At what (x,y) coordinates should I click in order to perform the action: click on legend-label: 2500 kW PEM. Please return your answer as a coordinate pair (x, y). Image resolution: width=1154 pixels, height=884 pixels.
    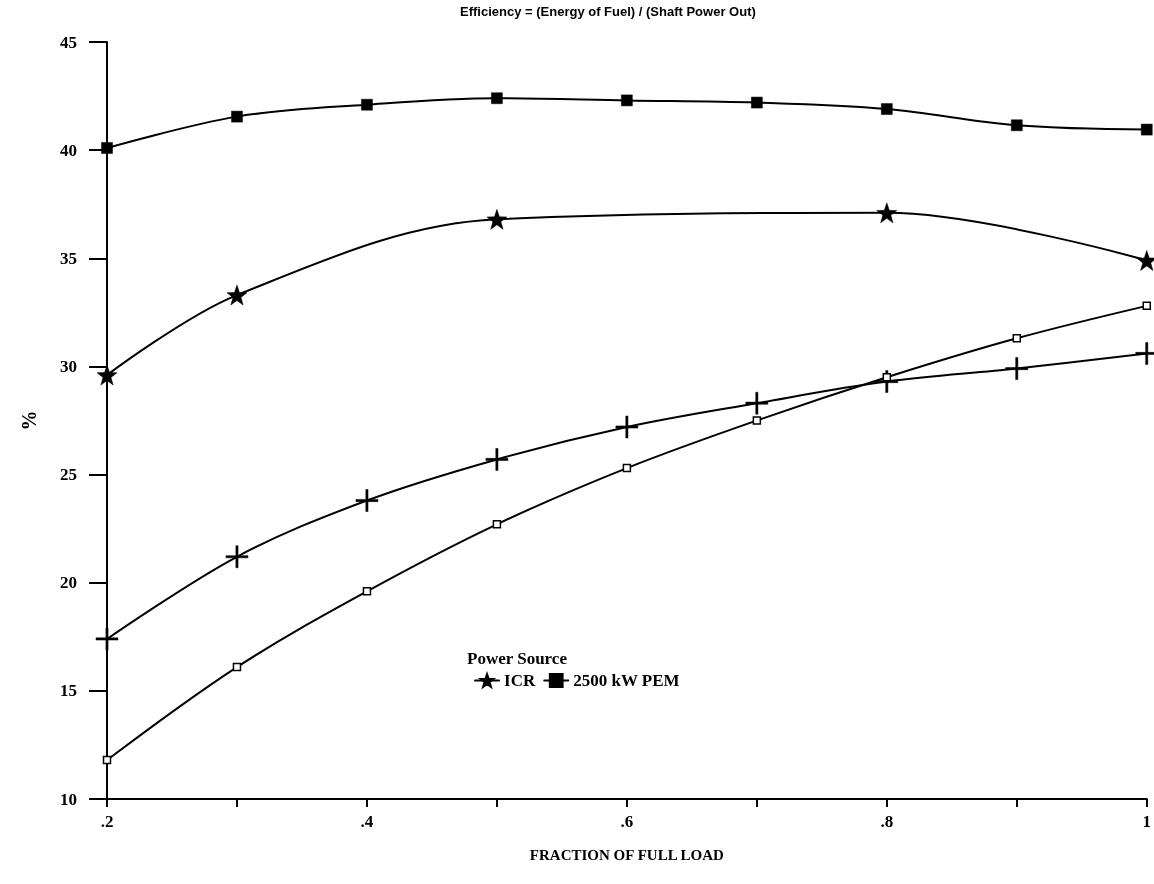
    Looking at the image, I should click on (626, 680).